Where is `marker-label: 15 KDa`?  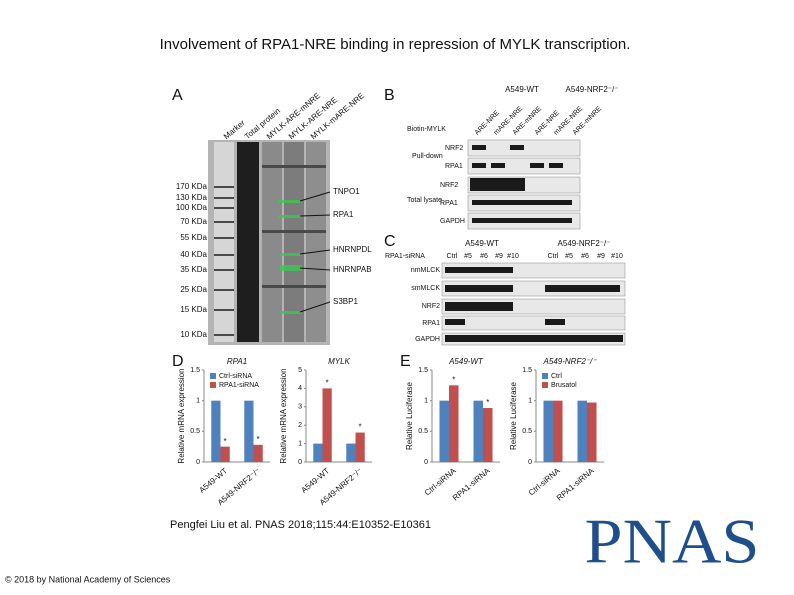
marker-label: 15 KDa is located at coordinates (193, 309).